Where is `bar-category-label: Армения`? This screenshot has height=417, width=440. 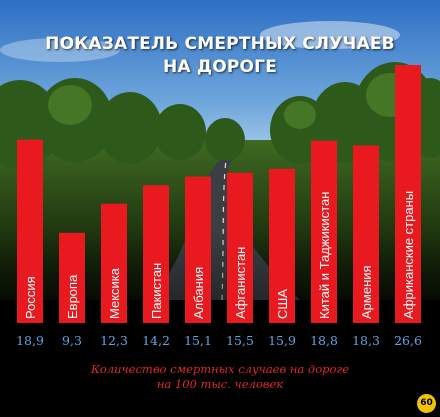 bar-category-label: Армения is located at coordinates (366, 292).